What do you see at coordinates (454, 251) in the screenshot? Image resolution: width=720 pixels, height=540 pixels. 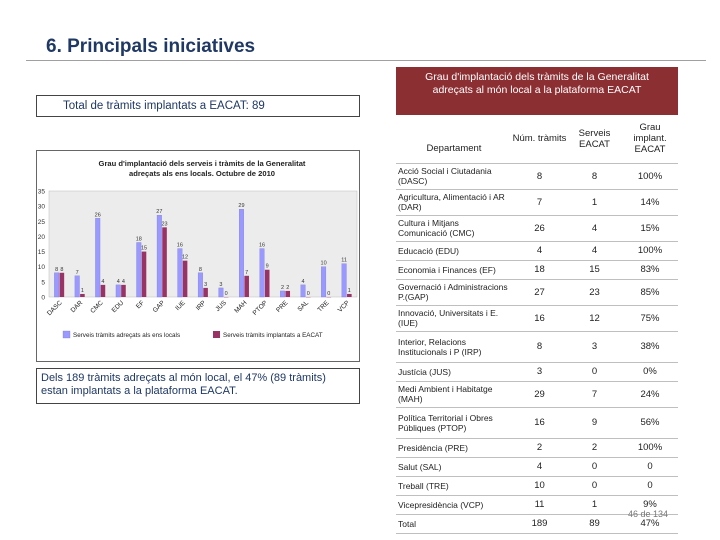 I see `row-department: Educació (EDU)` at bounding box center [454, 251].